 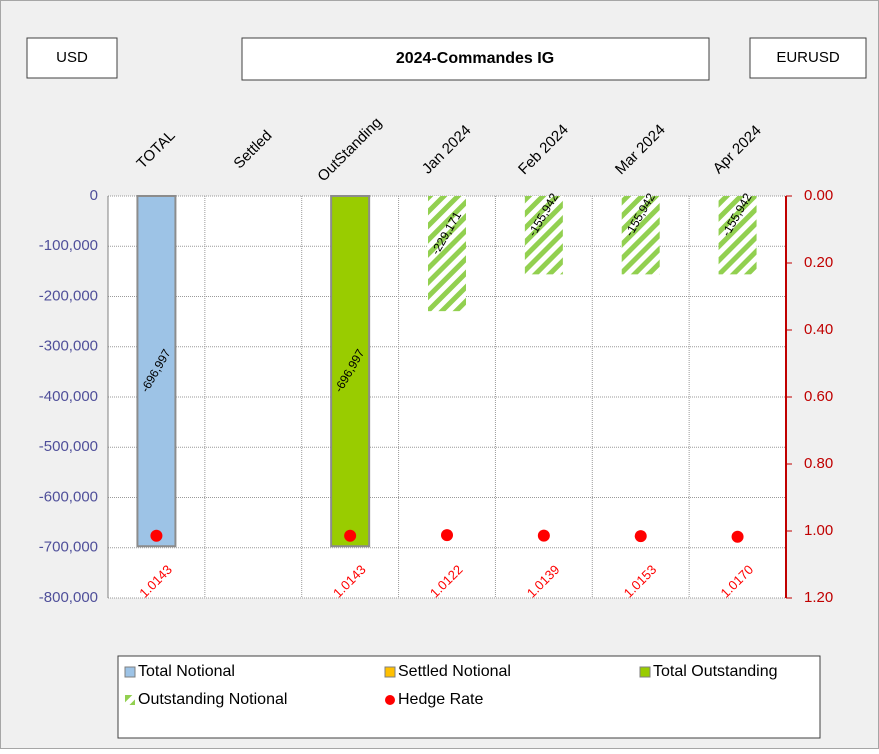 I want to click on y2-tick-label: 0.80, so click(x=818, y=463).